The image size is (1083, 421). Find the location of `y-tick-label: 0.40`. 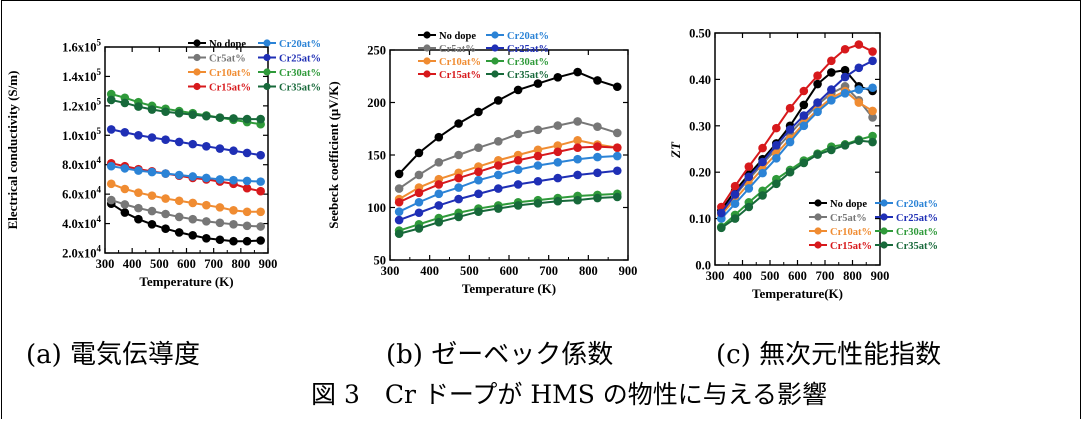

y-tick-label: 0.40 is located at coordinates (700, 80).